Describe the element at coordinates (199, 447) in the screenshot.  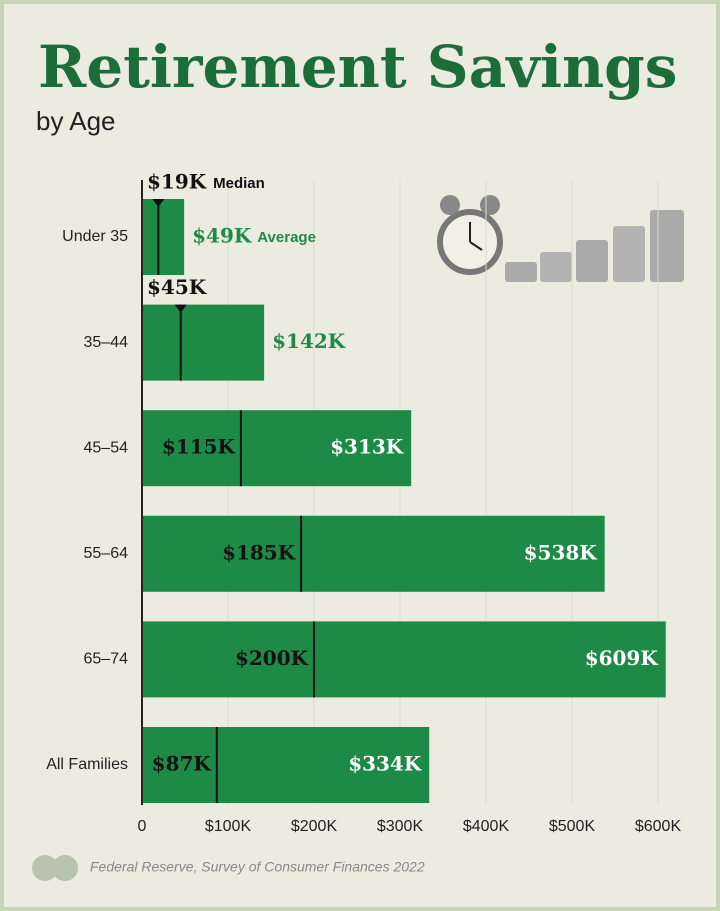
I see `median-label: $115K` at that location.